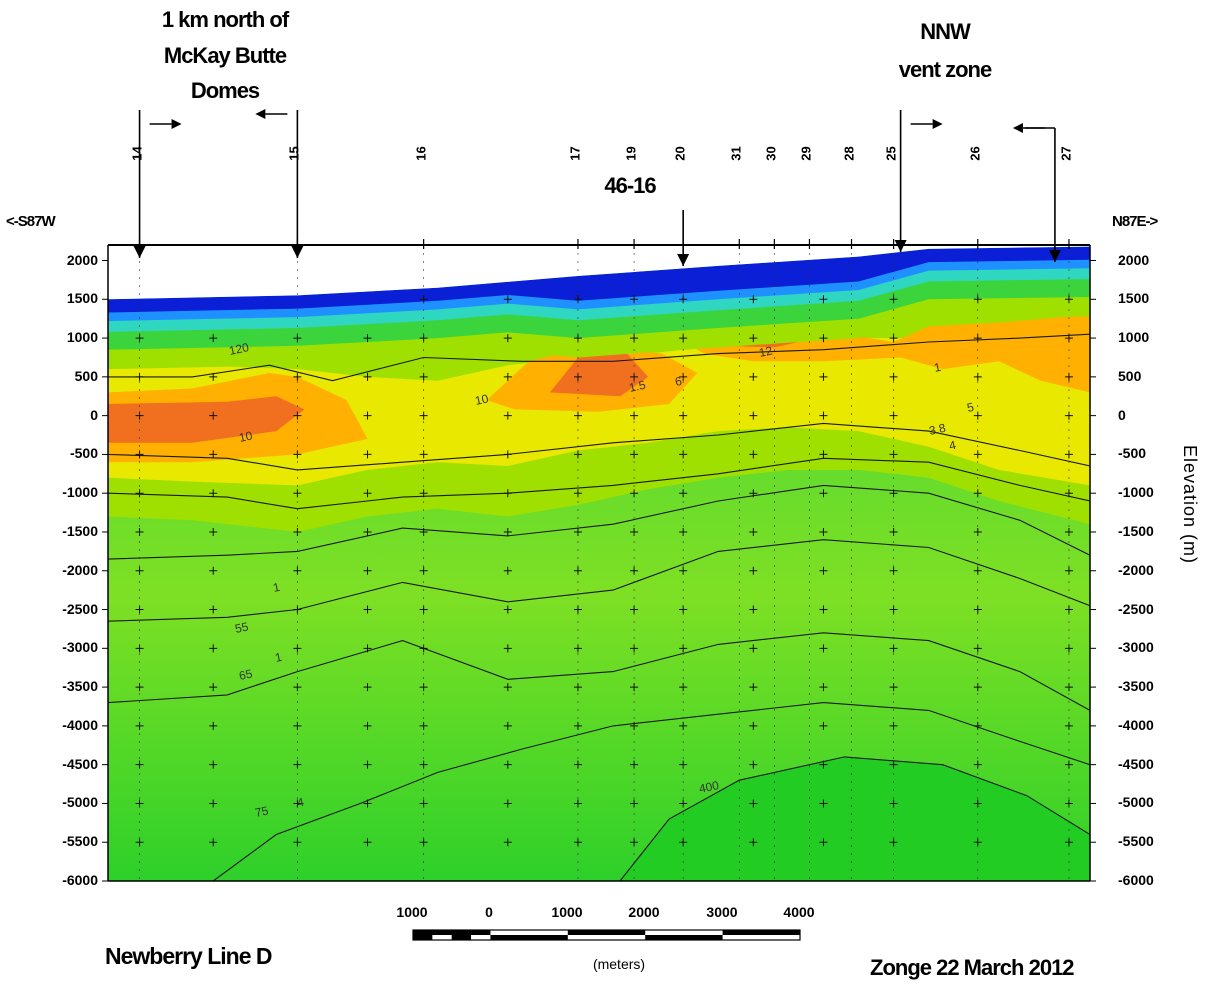 The height and width of the screenshot is (985, 1207). Describe the element at coordinates (262, 811) in the screenshot. I see `contour-label: 75` at that location.